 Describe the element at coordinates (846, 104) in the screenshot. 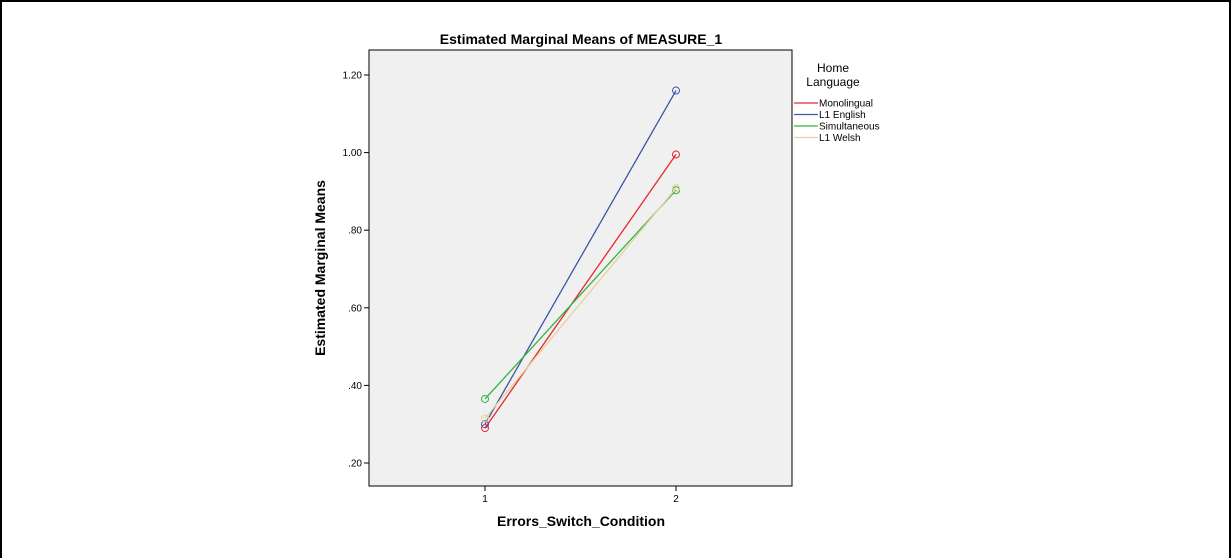

I see `legend-label: Monolingual` at that location.